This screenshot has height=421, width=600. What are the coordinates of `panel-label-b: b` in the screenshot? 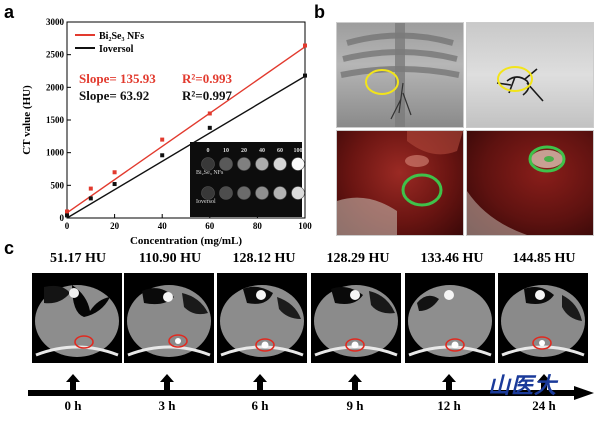 It's located at (319, 12).